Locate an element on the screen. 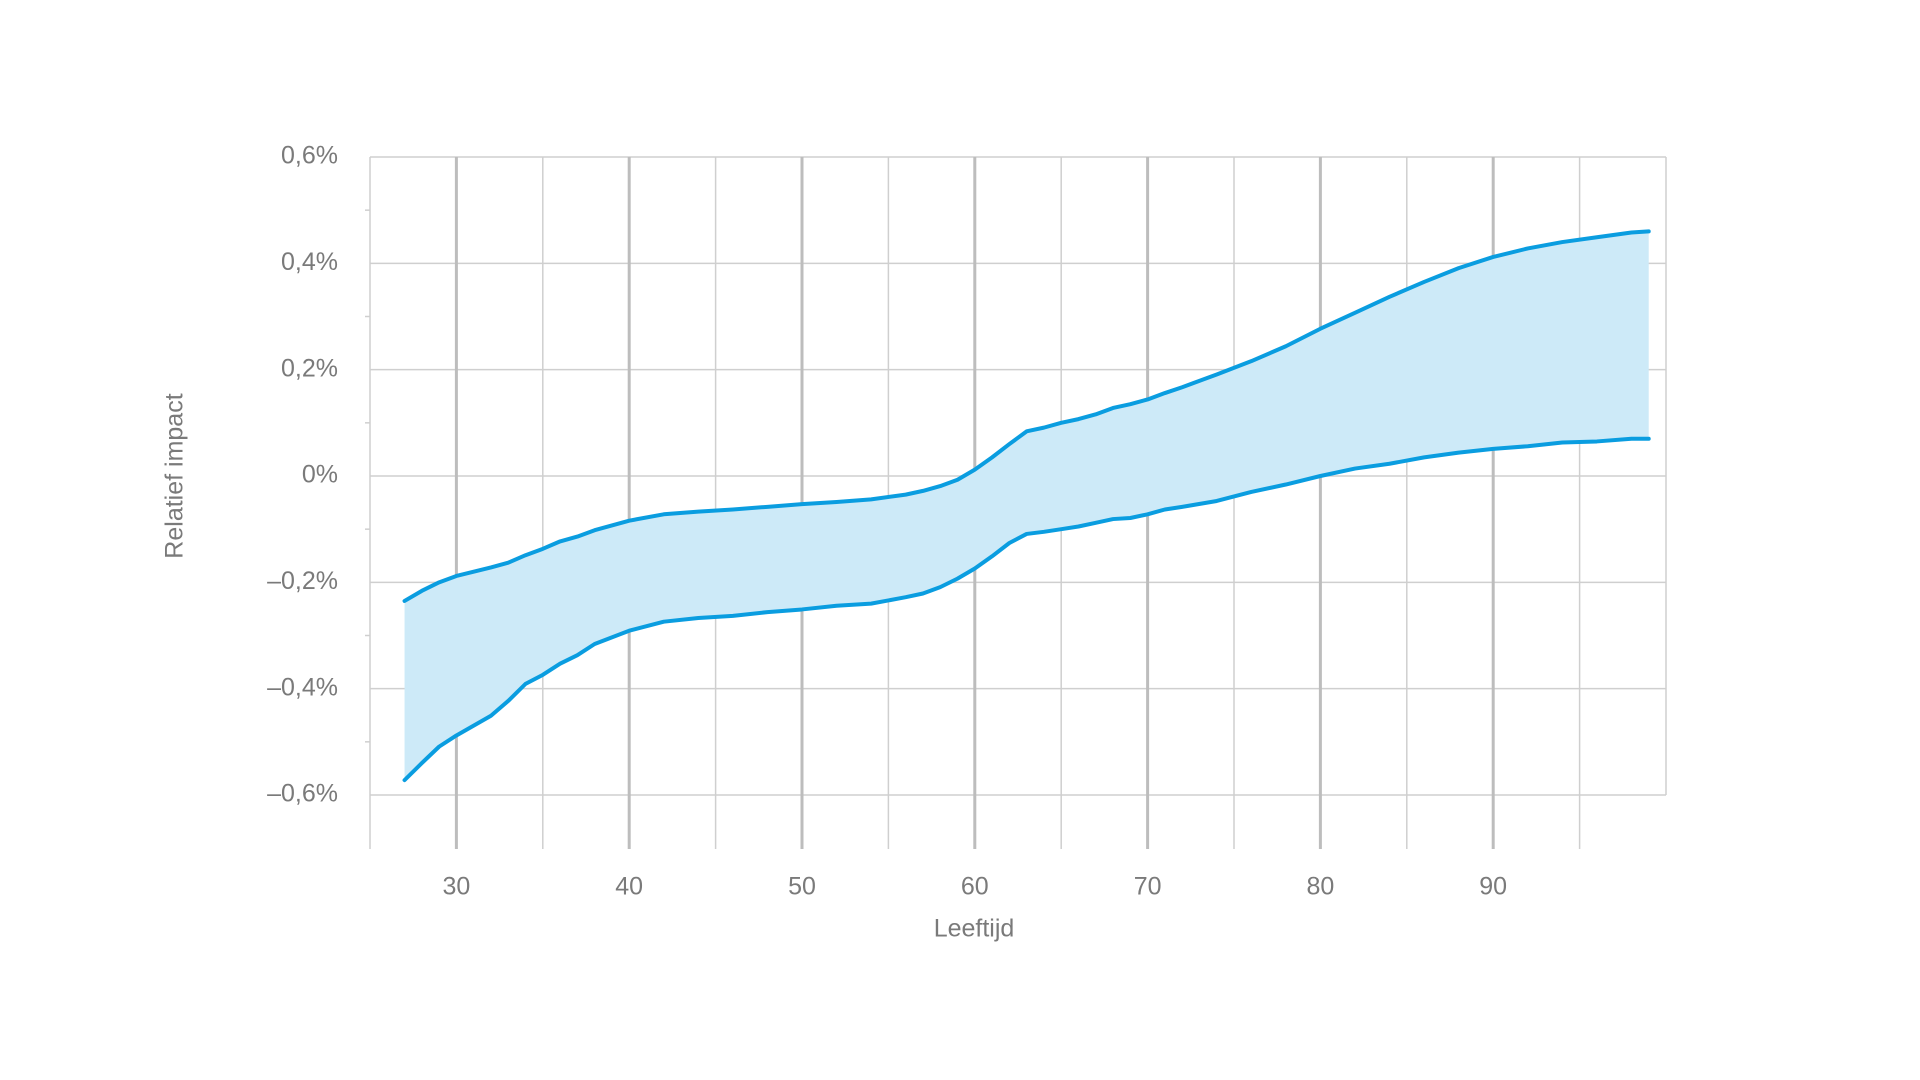 The width and height of the screenshot is (1920, 1080). x-axis-title: Leeftijd is located at coordinates (974, 929).